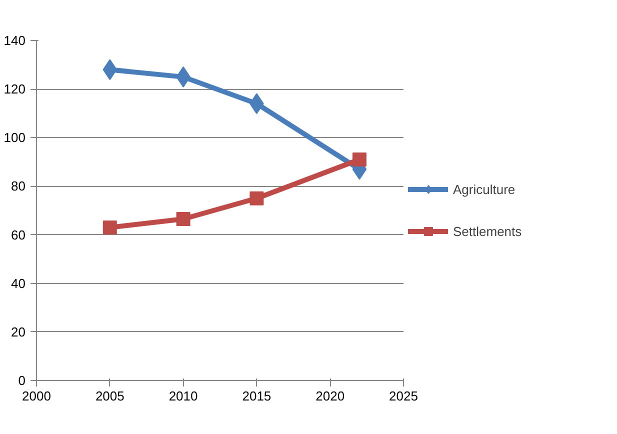 The image size is (617, 434). I want to click on legend-label: Agriculture, so click(484, 189).